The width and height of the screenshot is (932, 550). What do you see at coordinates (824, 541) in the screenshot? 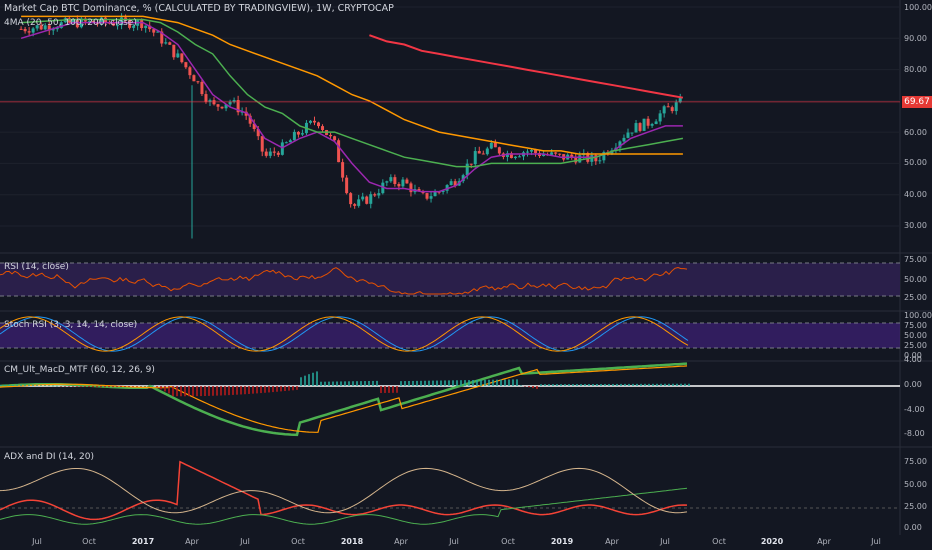
I see `x-tick: Apr` at bounding box center [824, 541].